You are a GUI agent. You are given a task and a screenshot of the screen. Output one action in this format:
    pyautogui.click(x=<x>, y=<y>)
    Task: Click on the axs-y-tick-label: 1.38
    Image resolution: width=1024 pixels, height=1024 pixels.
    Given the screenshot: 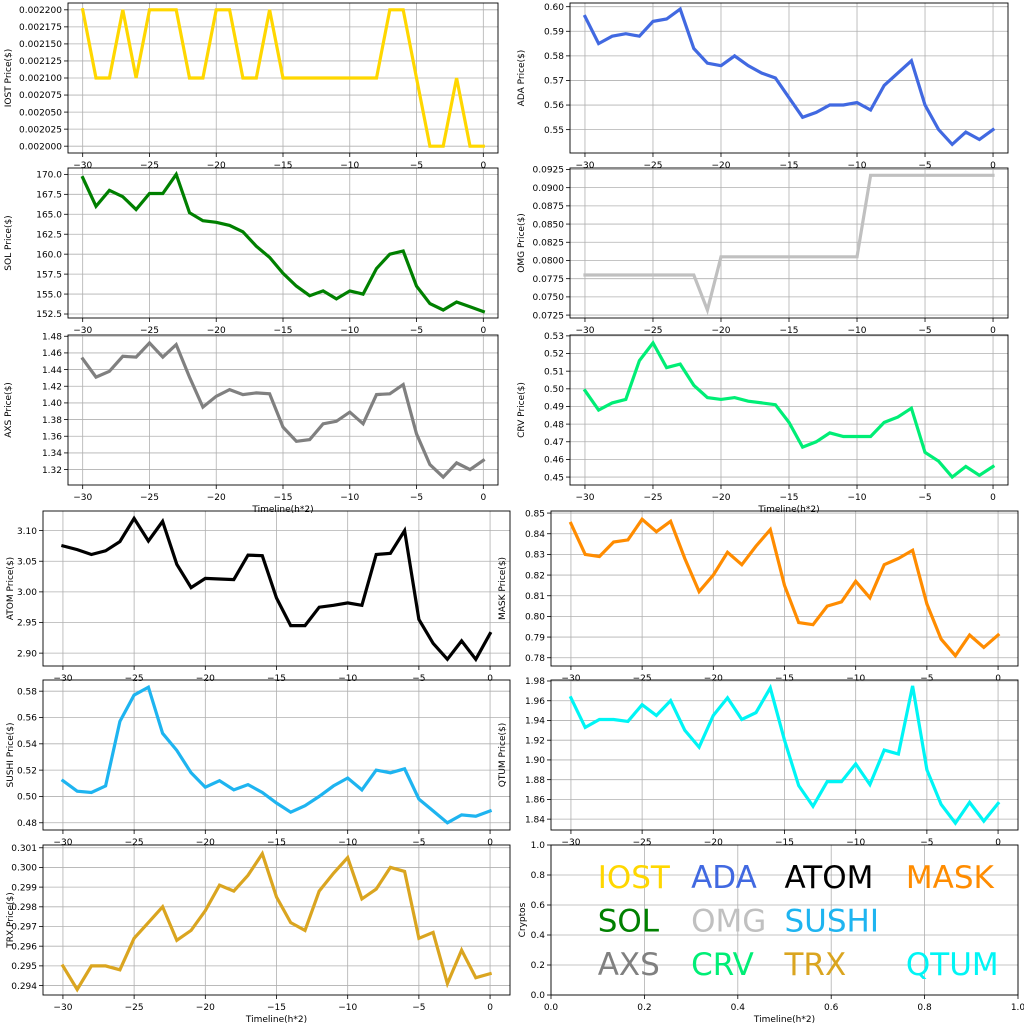 What is the action you would take?
    pyautogui.click(x=52, y=421)
    